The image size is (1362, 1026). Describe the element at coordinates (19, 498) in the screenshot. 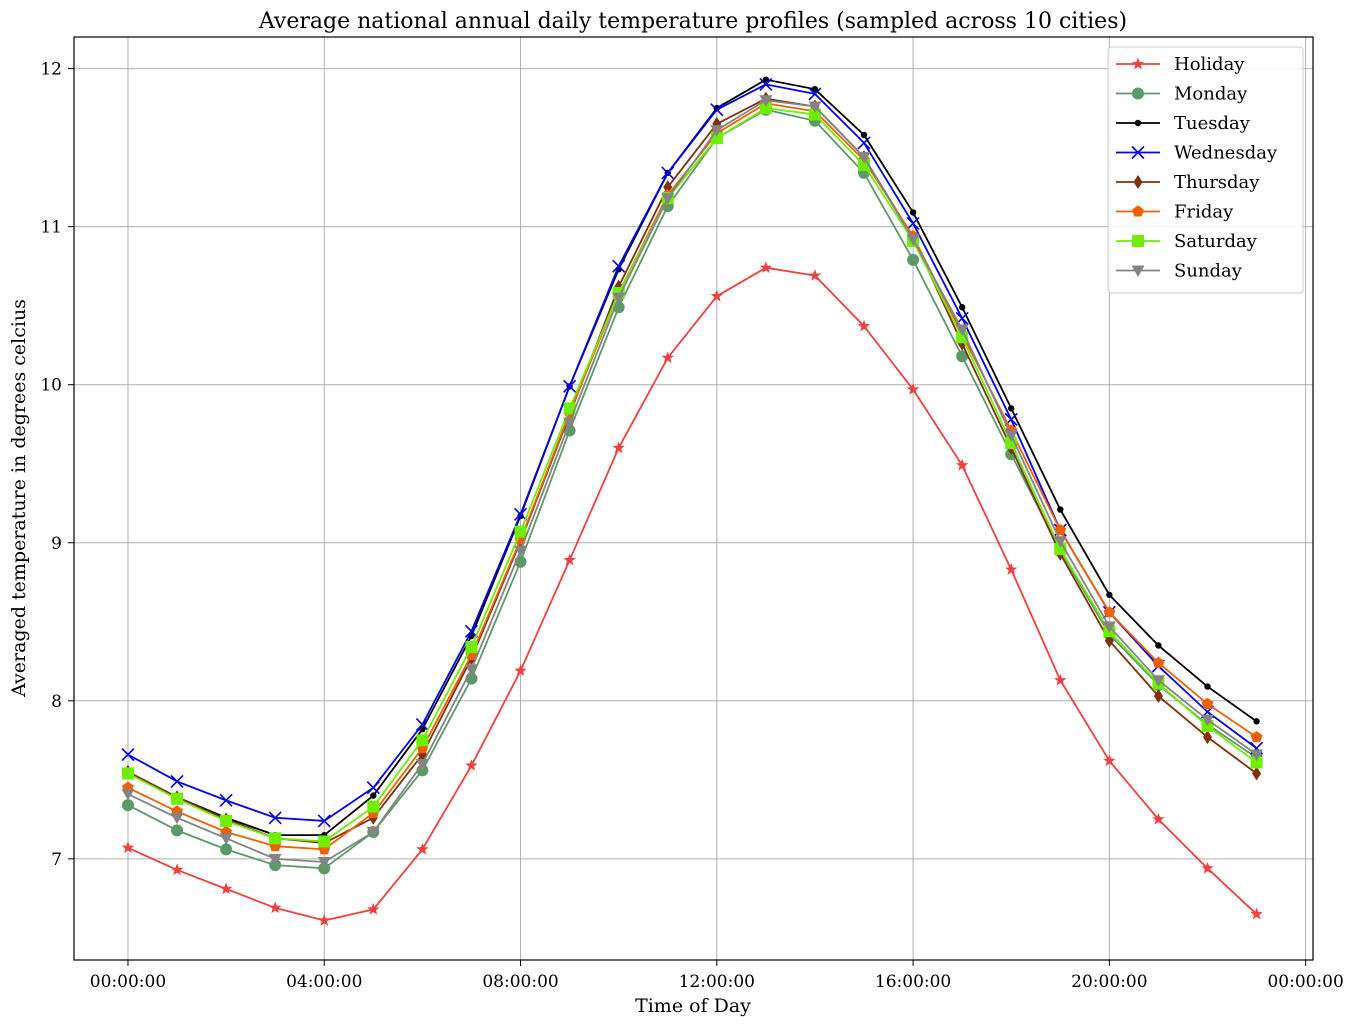

I see `y-axis-label: Averaged temperature in degrees celcius` at that location.